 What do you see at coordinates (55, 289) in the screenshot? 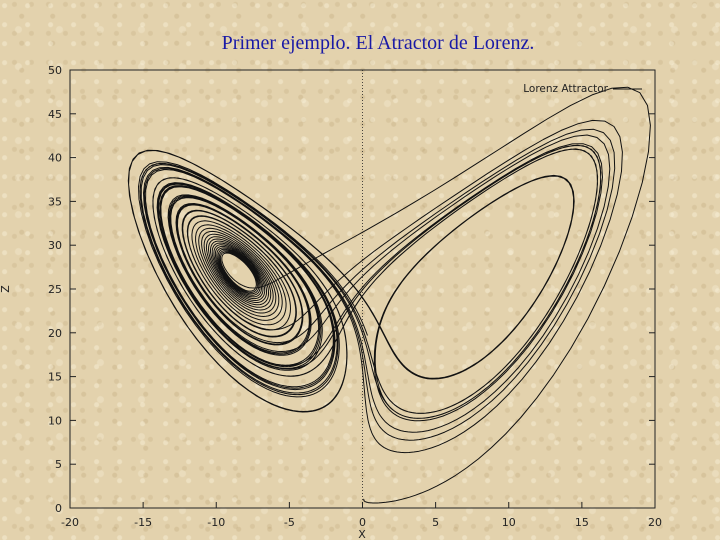
I see `y-tick-label: 25` at bounding box center [55, 289].